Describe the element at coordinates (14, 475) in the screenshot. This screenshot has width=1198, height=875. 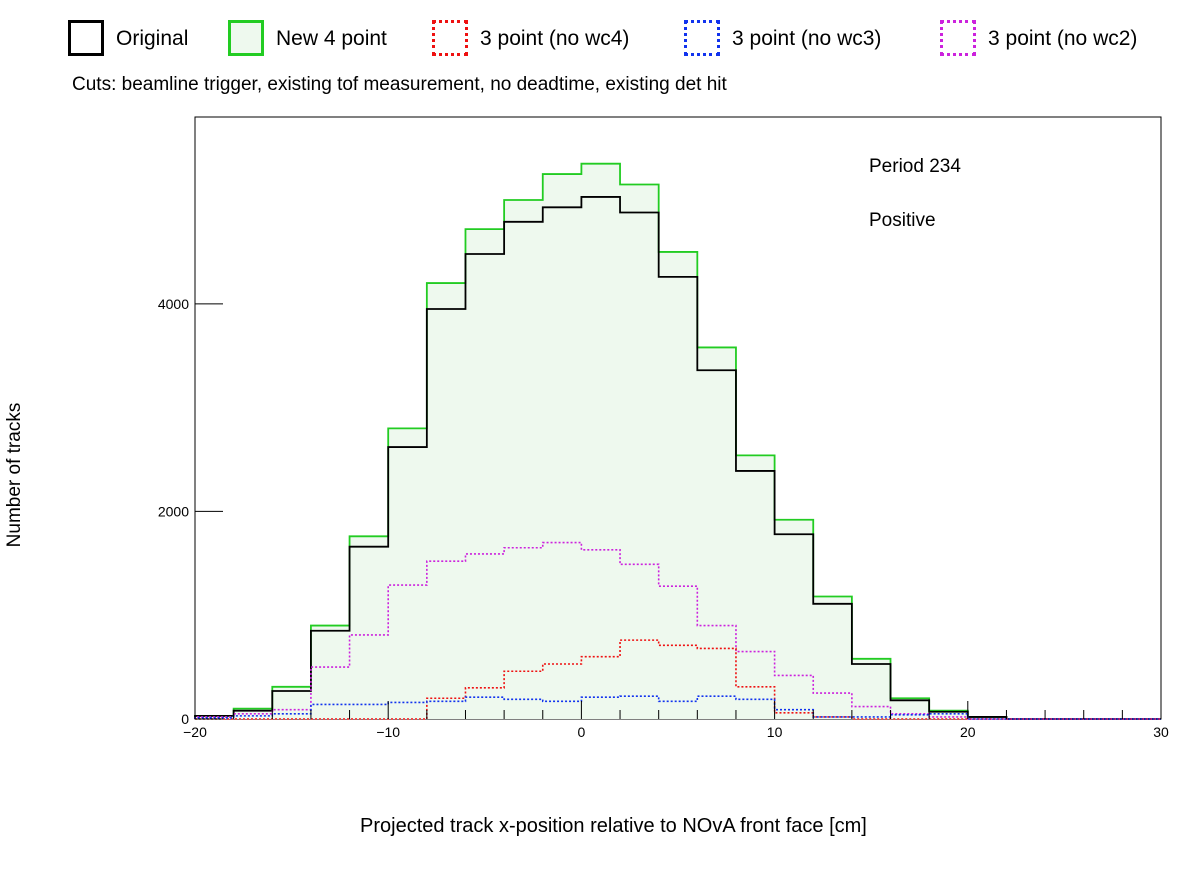
I see `y-axis-label: Number of tracks` at that location.